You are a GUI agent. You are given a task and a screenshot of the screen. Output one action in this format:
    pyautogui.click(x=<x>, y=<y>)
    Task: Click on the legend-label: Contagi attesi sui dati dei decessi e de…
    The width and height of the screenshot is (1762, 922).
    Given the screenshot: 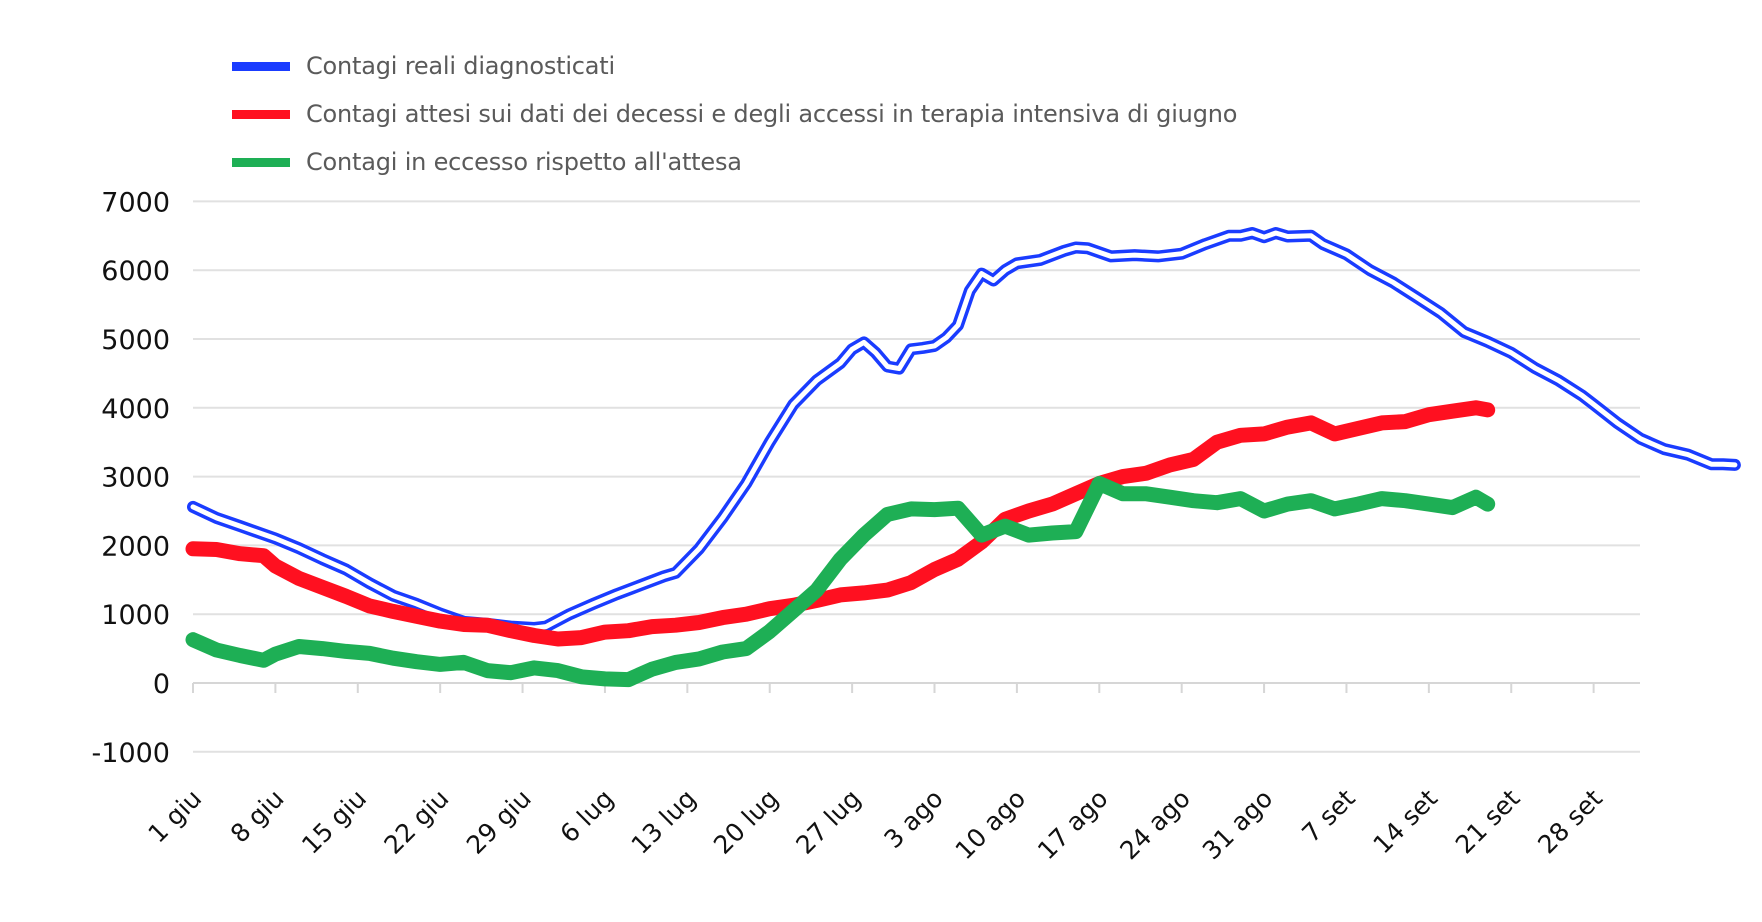 What is the action you would take?
    pyautogui.click(x=772, y=114)
    